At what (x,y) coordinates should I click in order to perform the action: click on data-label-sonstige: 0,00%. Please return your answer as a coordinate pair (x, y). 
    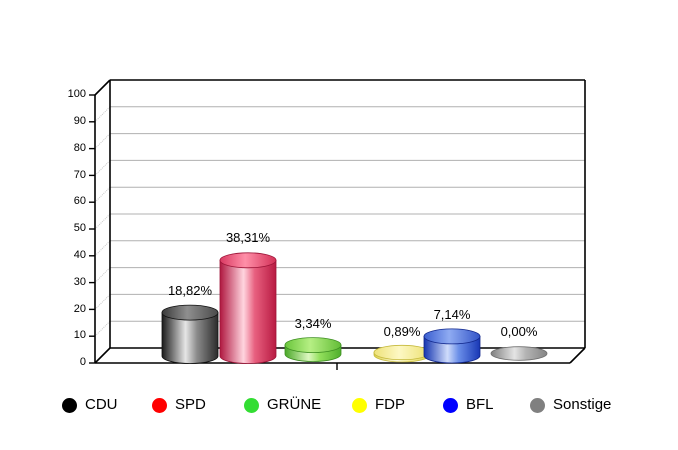
    Looking at the image, I should click on (519, 331).